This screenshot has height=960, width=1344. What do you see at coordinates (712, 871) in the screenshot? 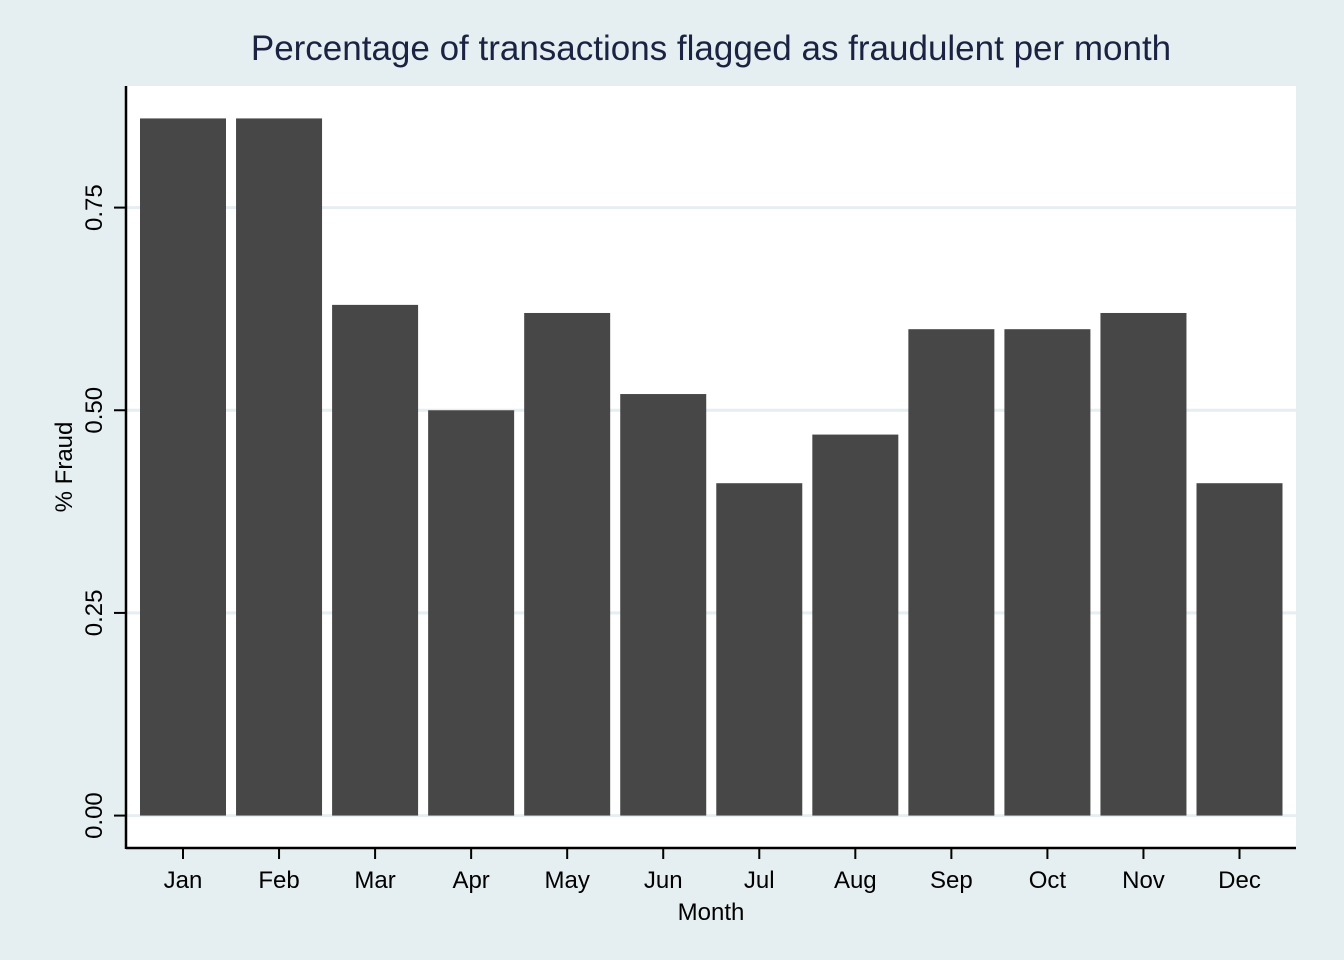
I see `x-axis-ticks: Jan Feb Mar Apr May Jun Jul Aug Sep Oct Nov Dec` at bounding box center [712, 871].